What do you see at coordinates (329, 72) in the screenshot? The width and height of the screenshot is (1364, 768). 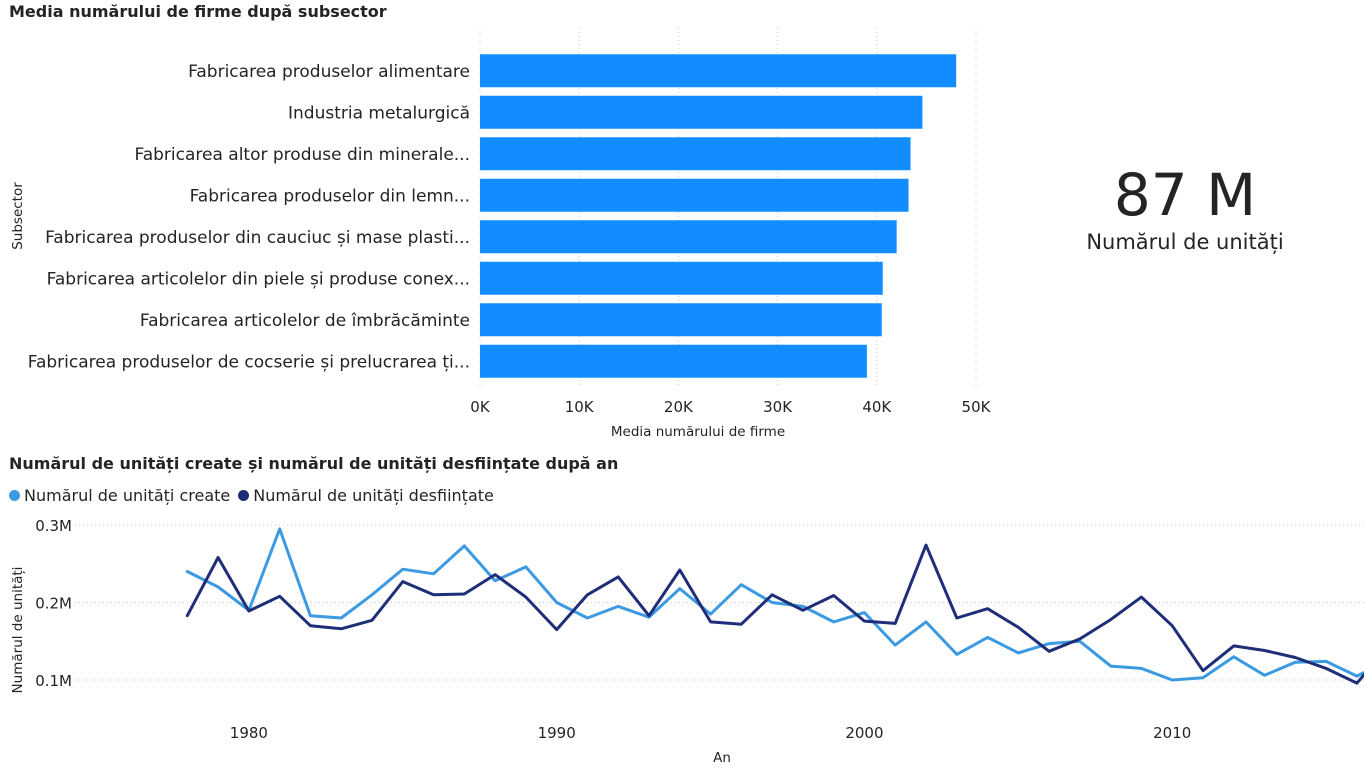 I see `category-label: Fabricarea produselor alimentare` at bounding box center [329, 72].